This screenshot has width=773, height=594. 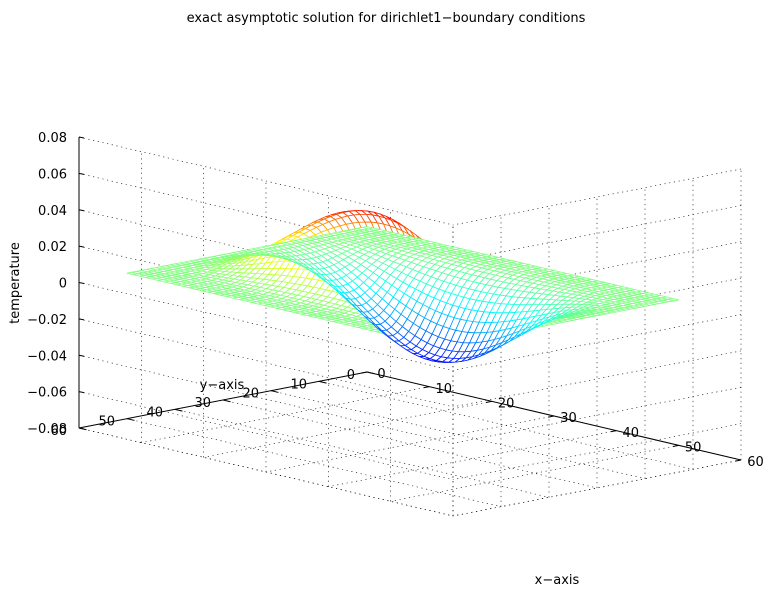 I want to click on z-tick-label: 0.08, so click(x=52, y=138).